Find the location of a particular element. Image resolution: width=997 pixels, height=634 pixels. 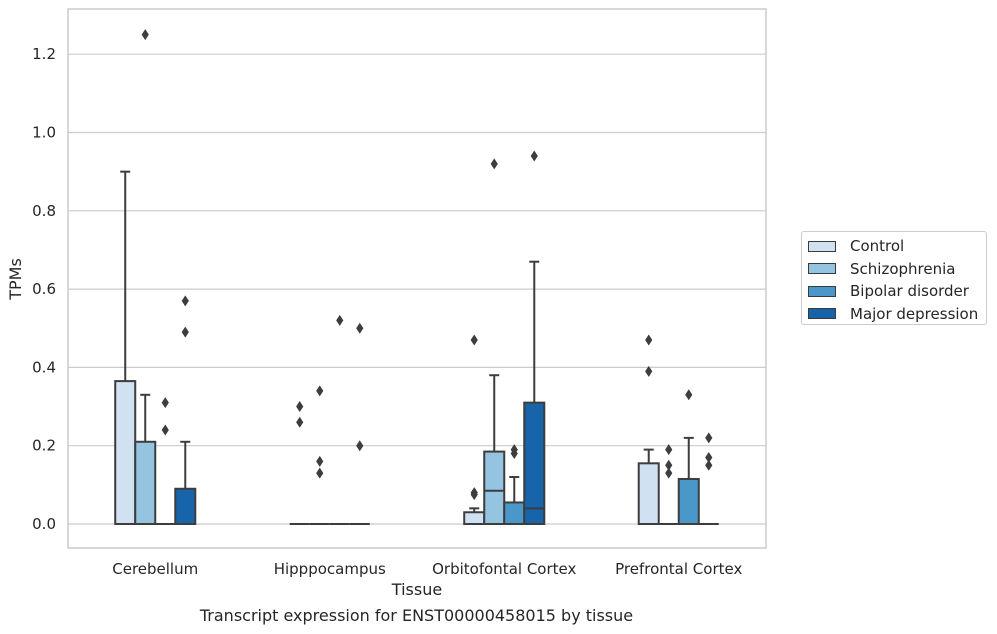

legend-item: Control is located at coordinates (856, 246).